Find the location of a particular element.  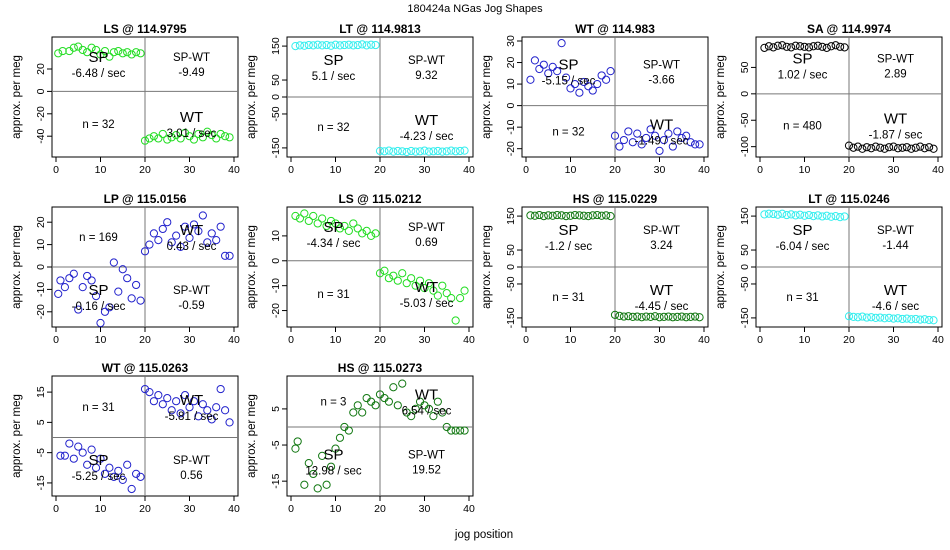

panel-title: LS @ 115.0212 is located at coordinates (379, 199).